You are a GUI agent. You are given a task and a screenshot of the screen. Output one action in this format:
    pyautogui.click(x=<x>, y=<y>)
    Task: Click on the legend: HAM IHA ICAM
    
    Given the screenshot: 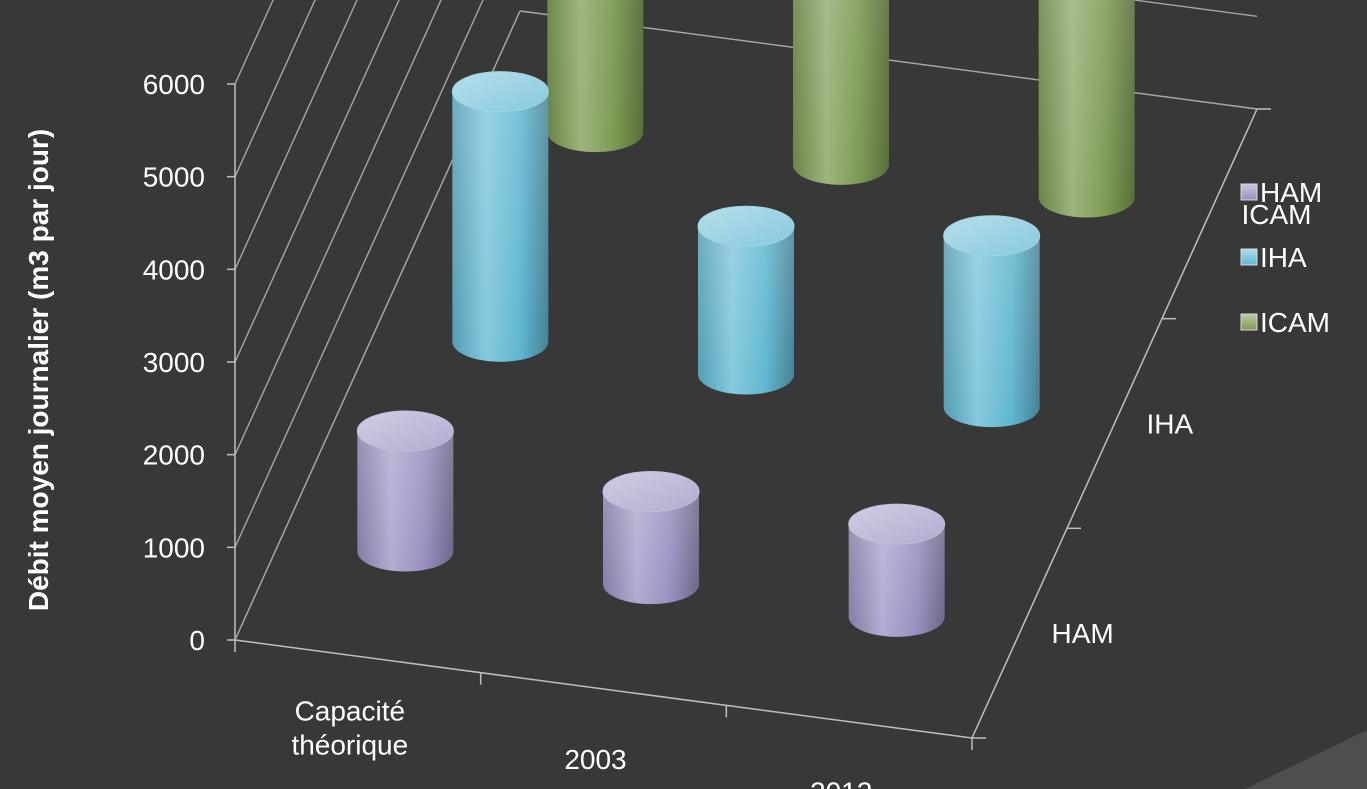 What is the action you would take?
    pyautogui.click(x=1285, y=257)
    